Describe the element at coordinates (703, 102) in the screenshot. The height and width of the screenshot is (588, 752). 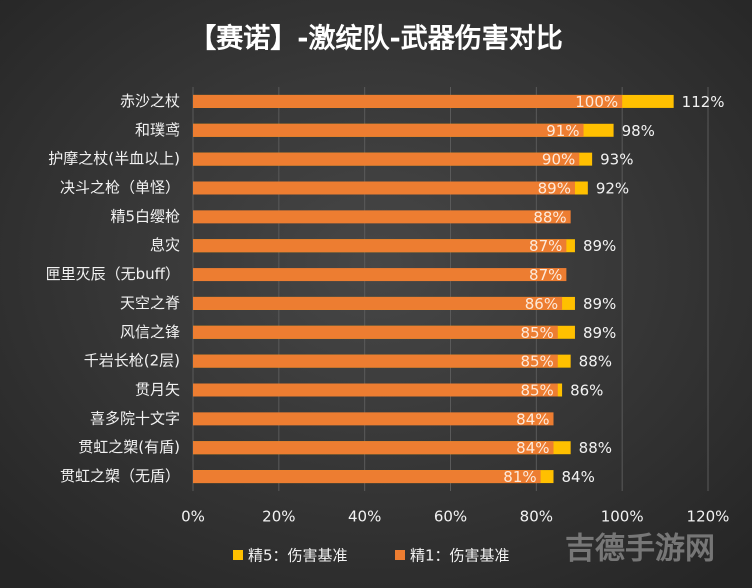
I see `value-label: 112%` at that location.